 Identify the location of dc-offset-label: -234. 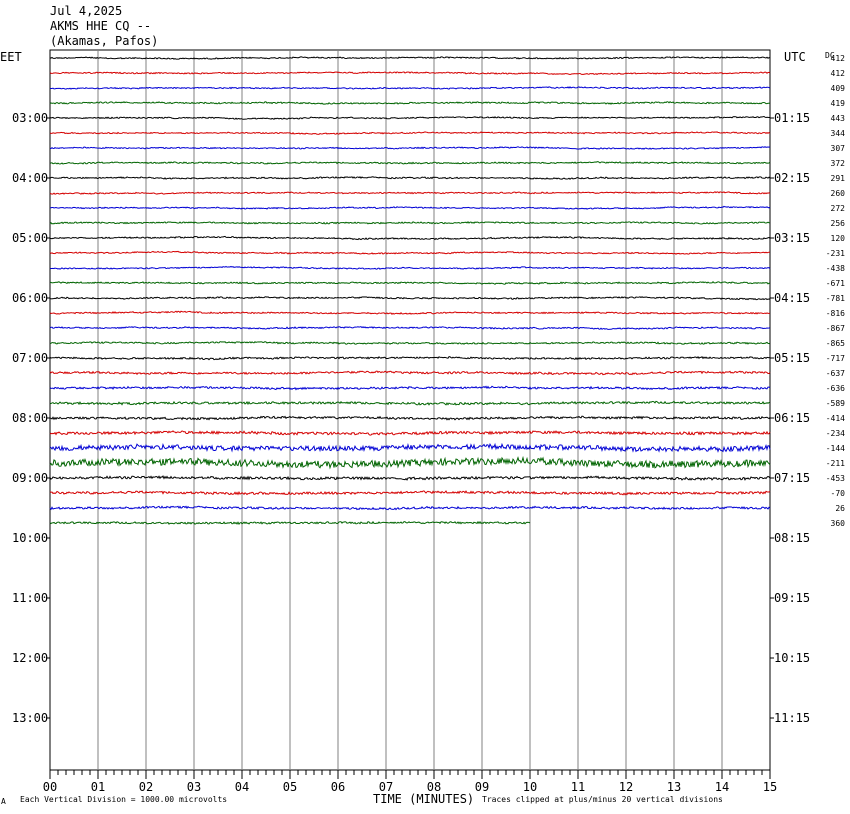
(835, 433).